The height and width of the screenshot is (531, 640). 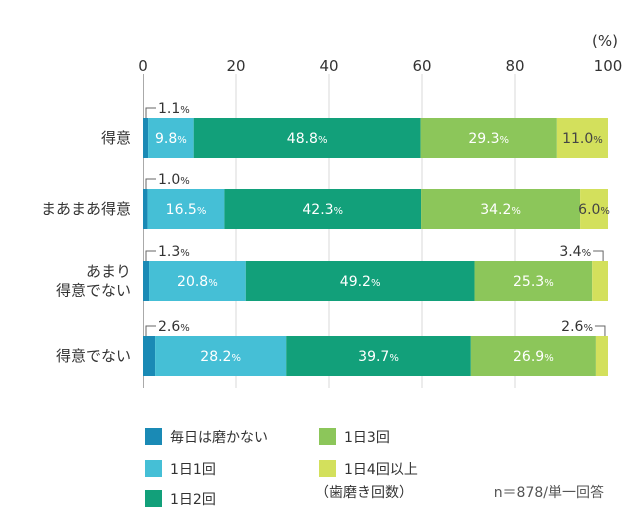 I want to click on data-label: 42.3%, so click(x=322, y=210).